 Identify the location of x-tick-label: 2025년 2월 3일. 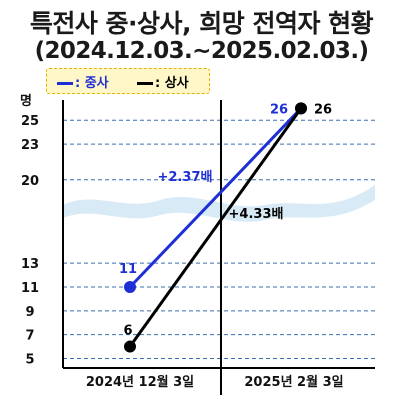
(293, 382).